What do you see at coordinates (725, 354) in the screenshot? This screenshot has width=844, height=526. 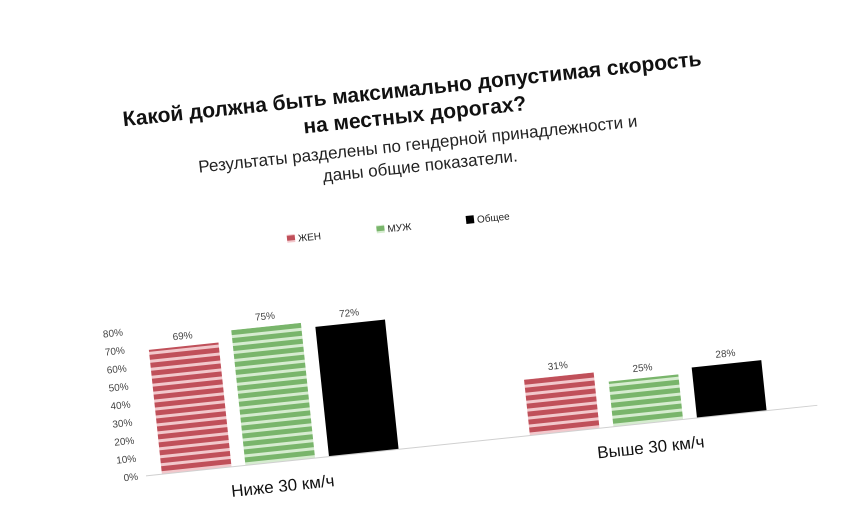 I see `bar-value-label: 28%` at bounding box center [725, 354].